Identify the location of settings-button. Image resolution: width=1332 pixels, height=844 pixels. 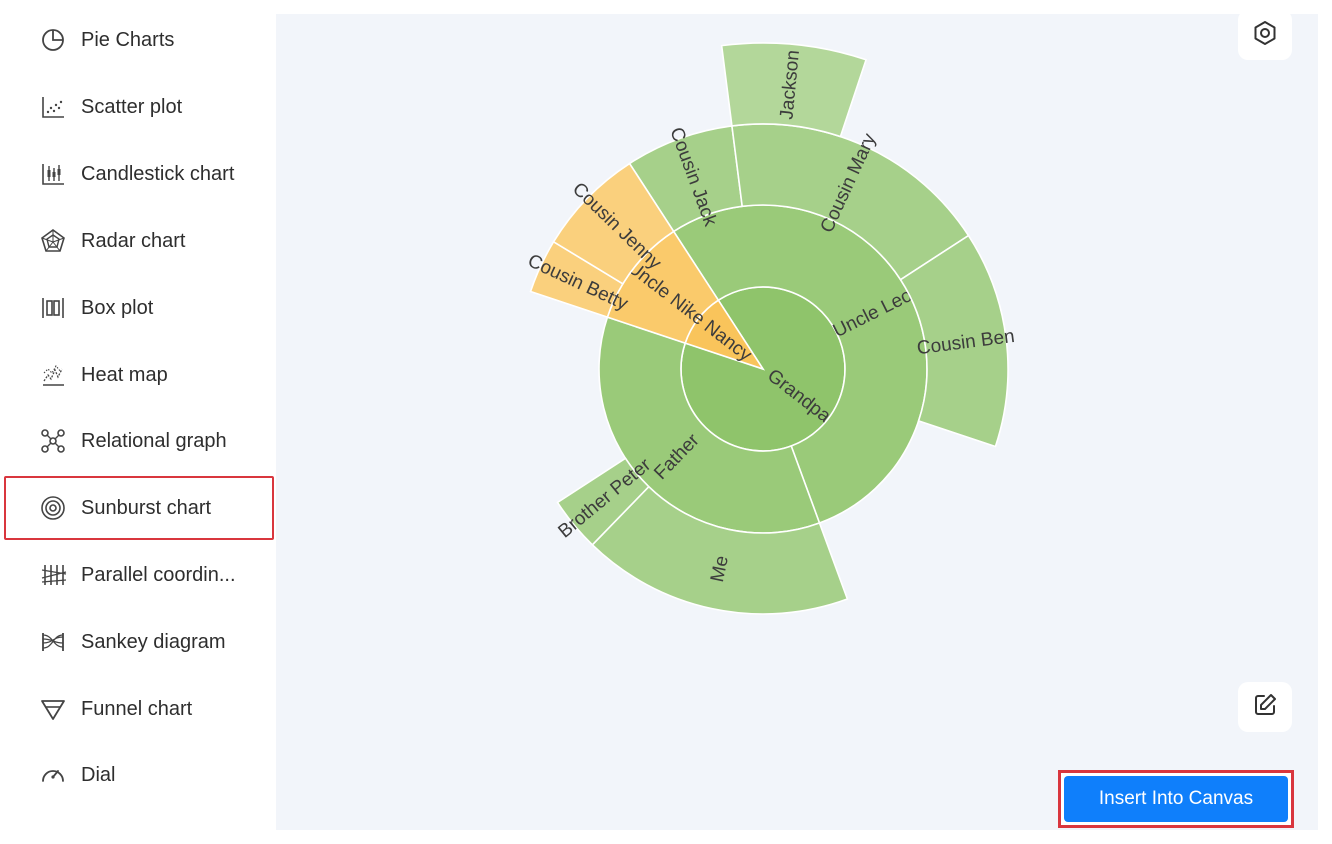
(1265, 35).